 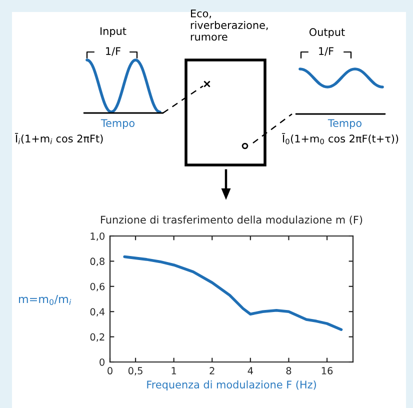 I want to click on x-tick-label: 0,5, so click(x=135, y=371).